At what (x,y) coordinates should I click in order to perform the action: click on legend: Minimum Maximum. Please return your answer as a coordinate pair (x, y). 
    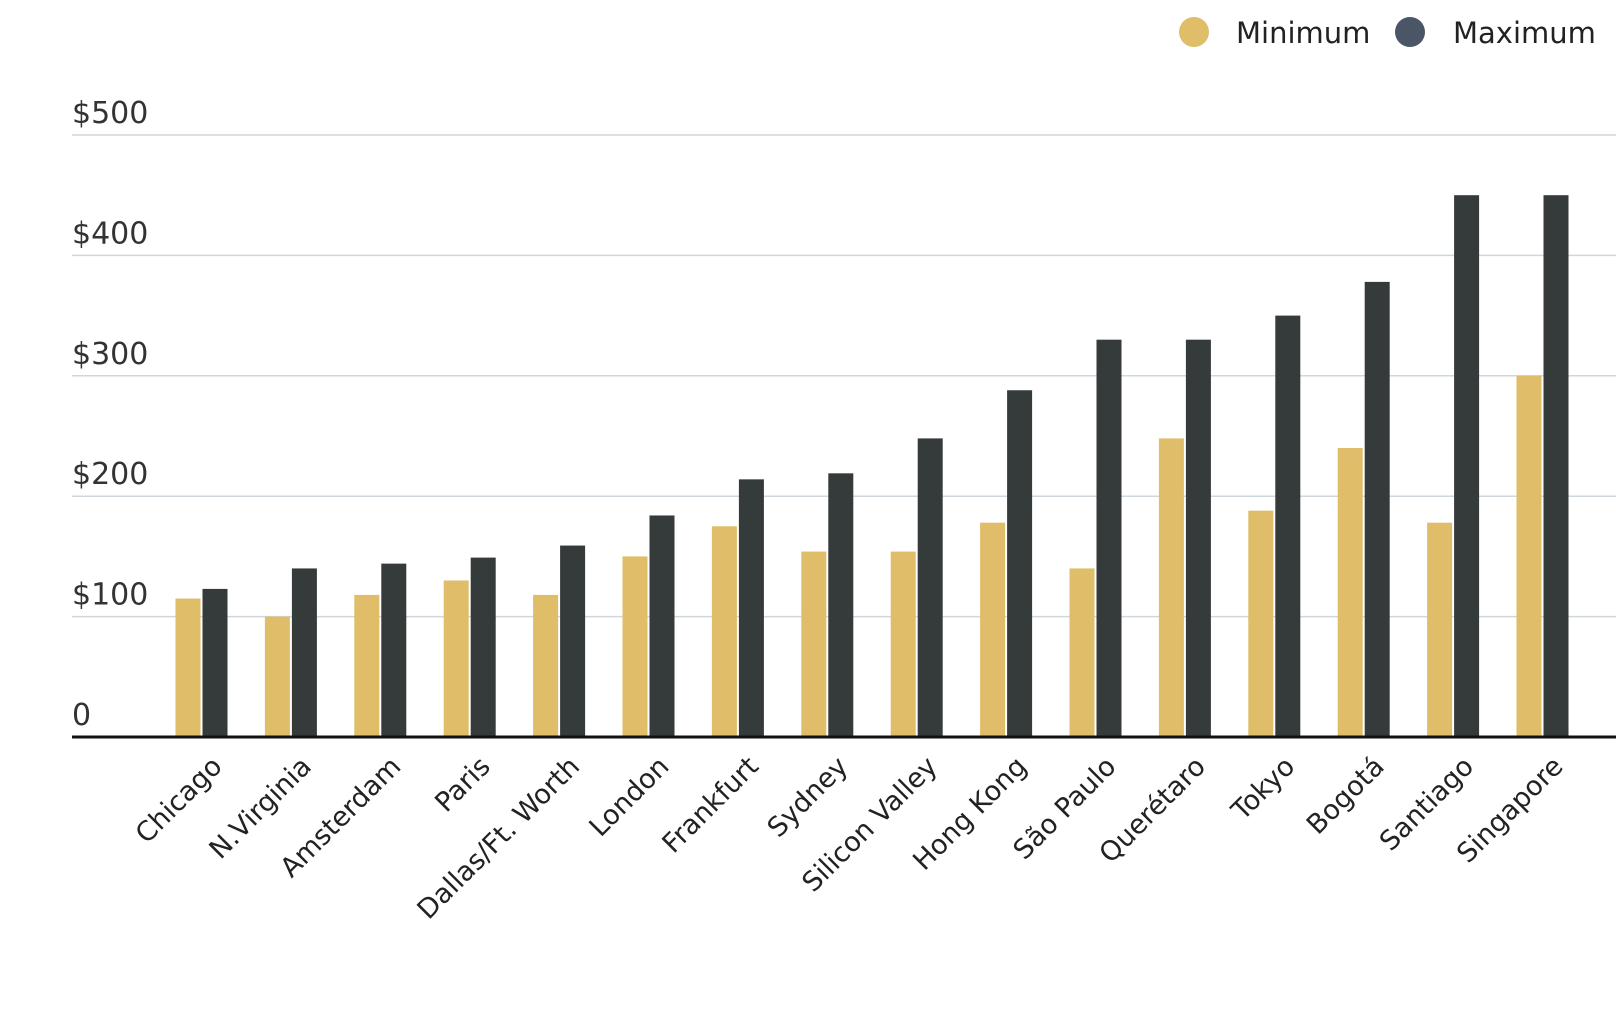
    Looking at the image, I should click on (1387, 33).